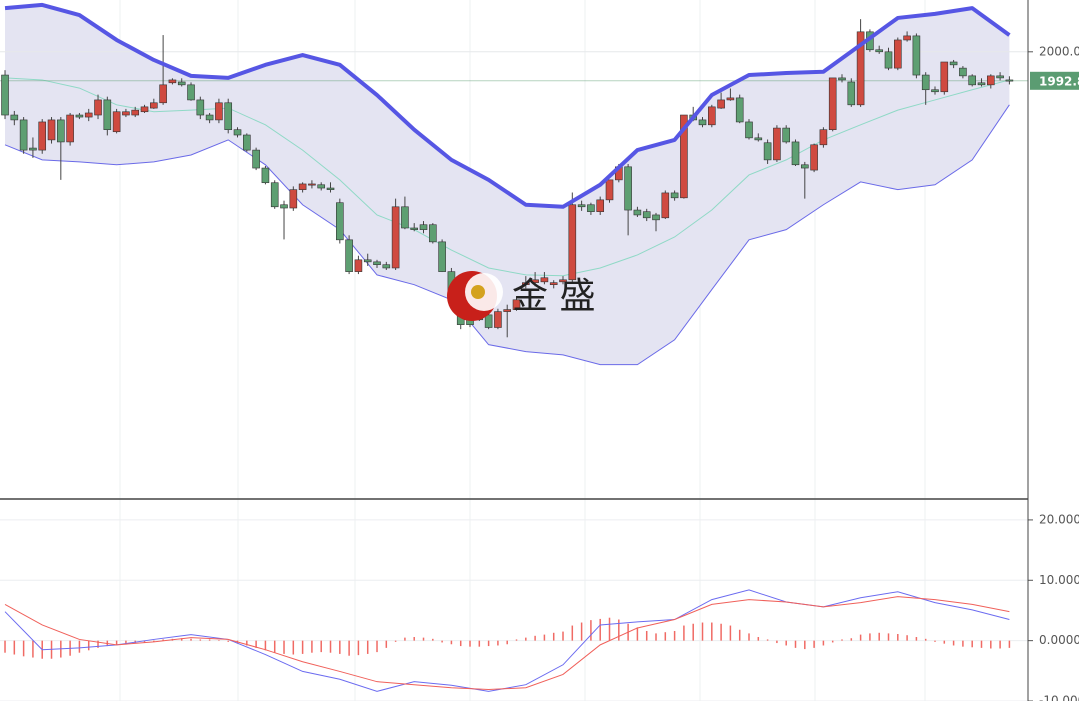 This screenshot has width=1079, height=701. I want to click on y-tick-label: 0.0000, so click(1059, 640).